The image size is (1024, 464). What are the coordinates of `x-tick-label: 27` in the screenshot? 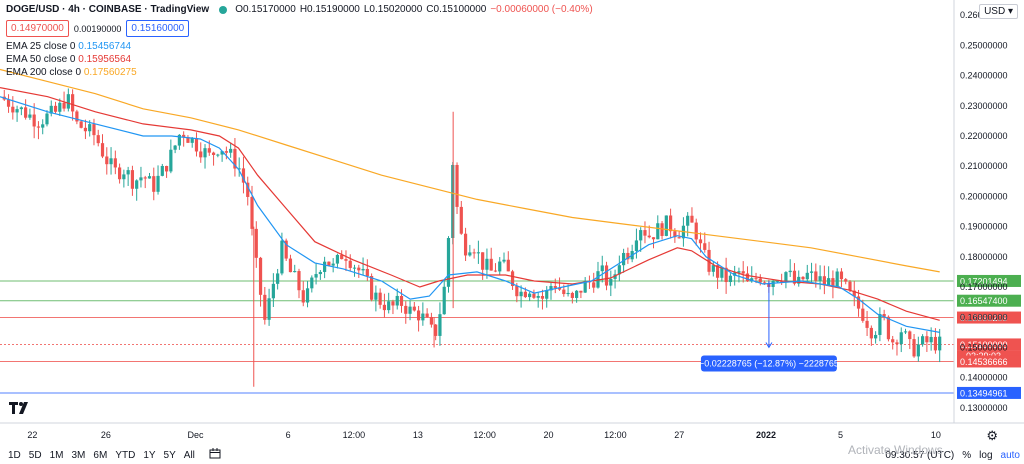 It's located at (679, 435).